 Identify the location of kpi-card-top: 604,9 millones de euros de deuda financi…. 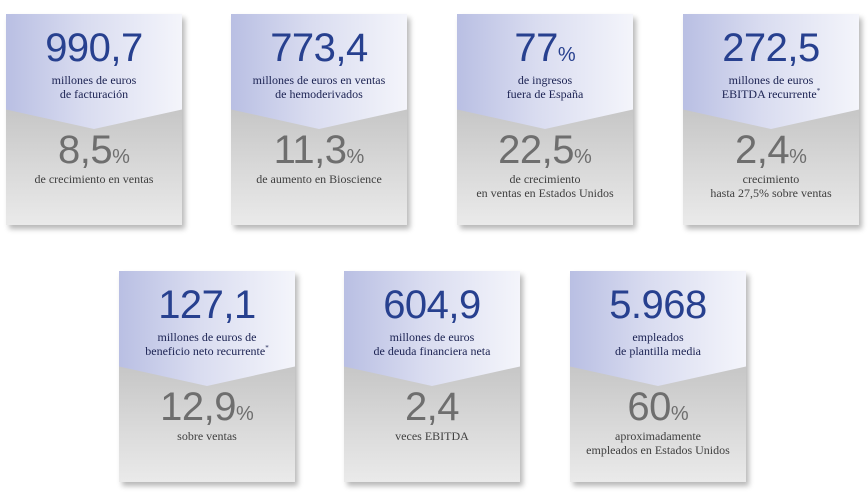
(432, 328).